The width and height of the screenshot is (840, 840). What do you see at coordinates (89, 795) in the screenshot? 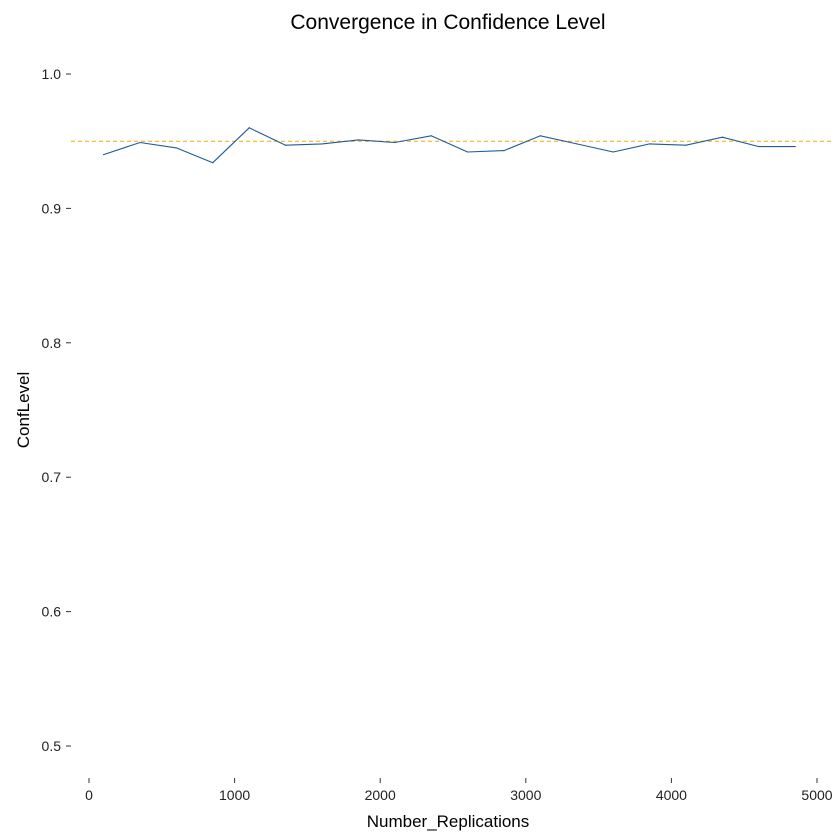
I see `x-tick-label: 0` at bounding box center [89, 795].